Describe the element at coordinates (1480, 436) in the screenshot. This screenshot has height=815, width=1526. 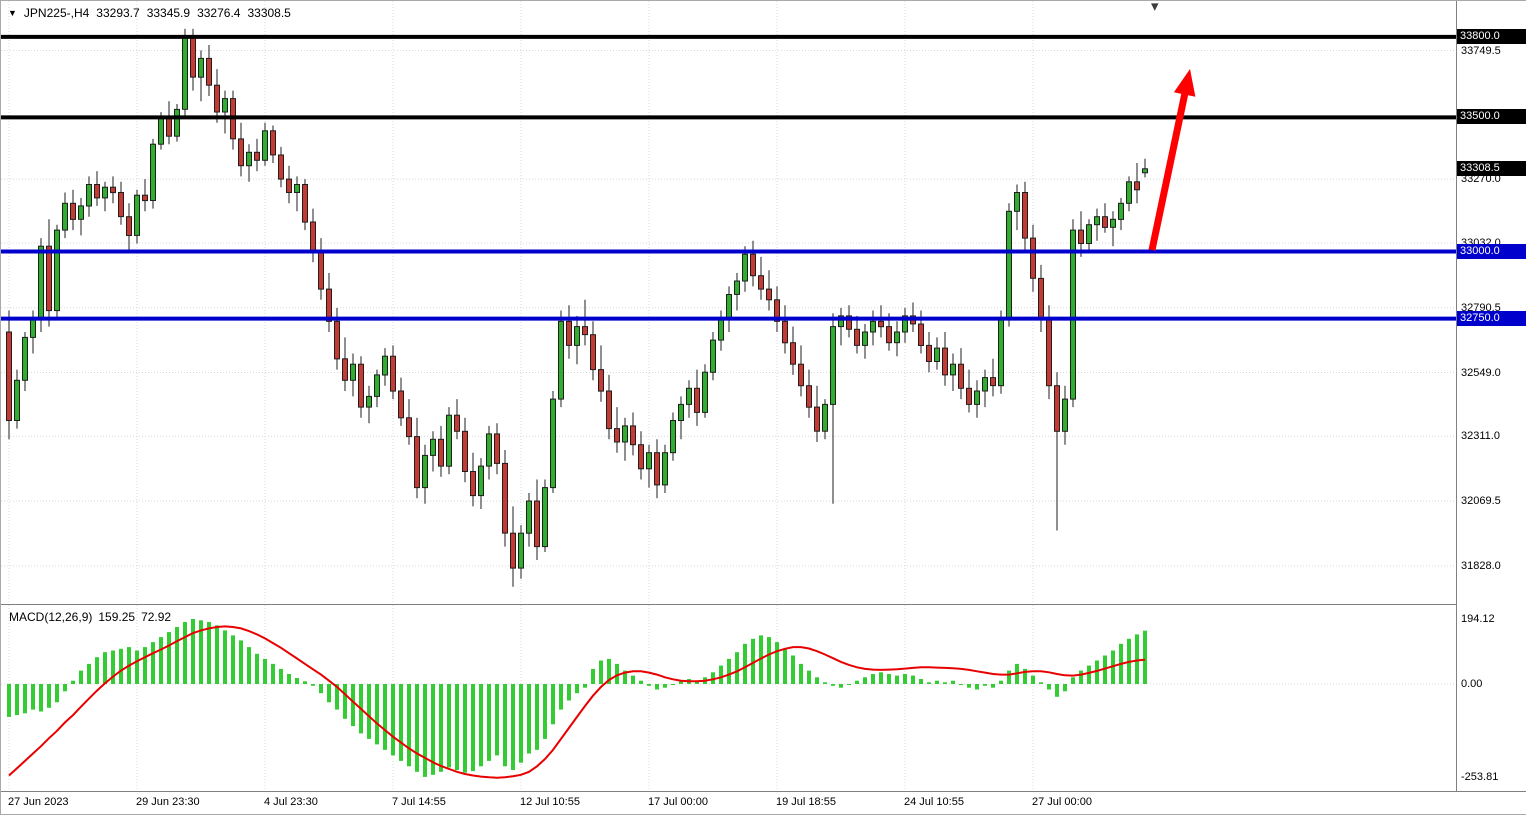
I see `price-axis-label: 32311.0` at that location.